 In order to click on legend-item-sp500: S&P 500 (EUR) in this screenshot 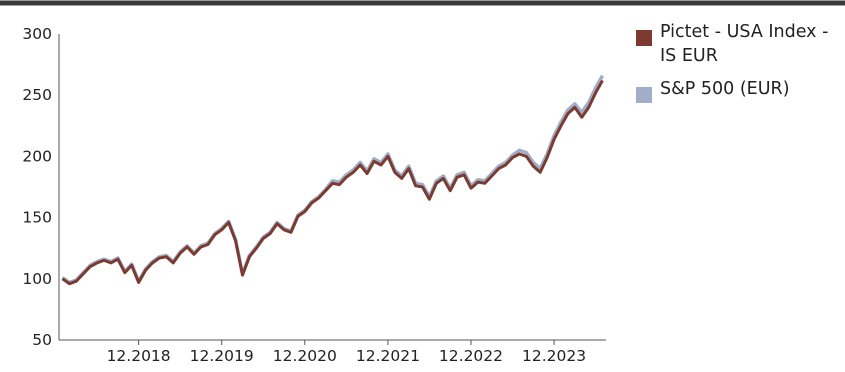, I will do `click(740, 90)`.